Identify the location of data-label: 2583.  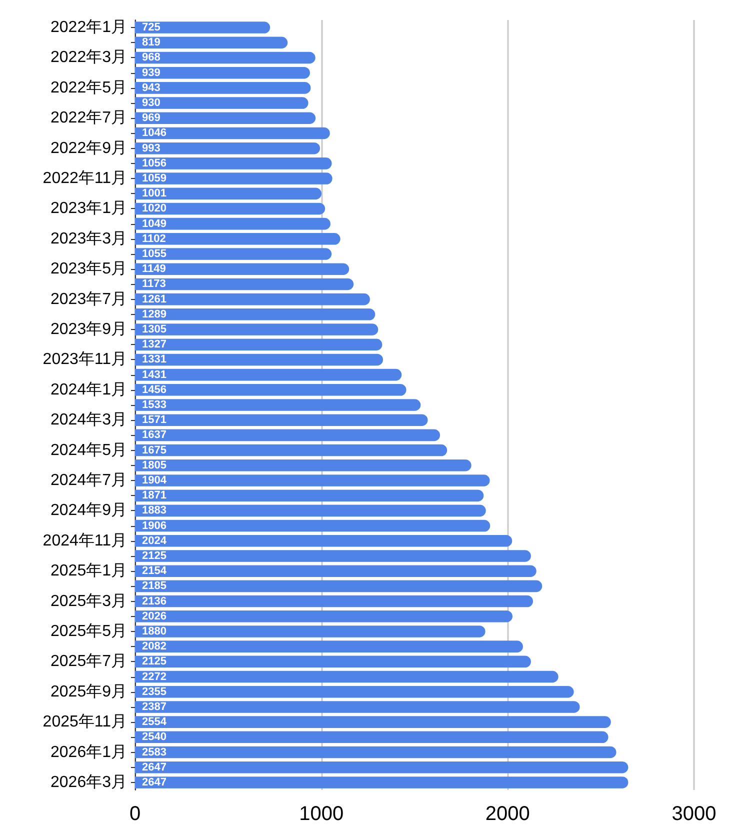
(154, 752).